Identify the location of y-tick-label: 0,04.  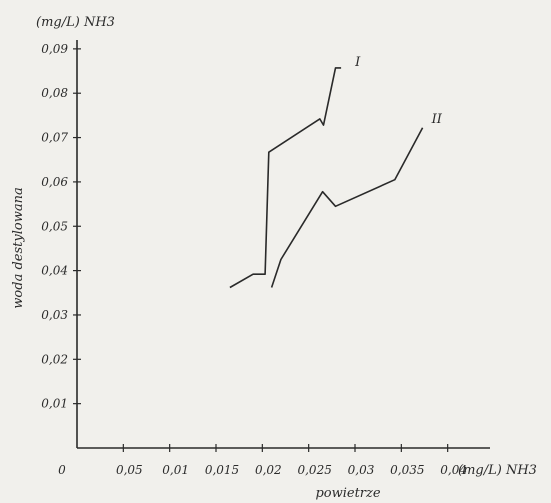
(54, 271).